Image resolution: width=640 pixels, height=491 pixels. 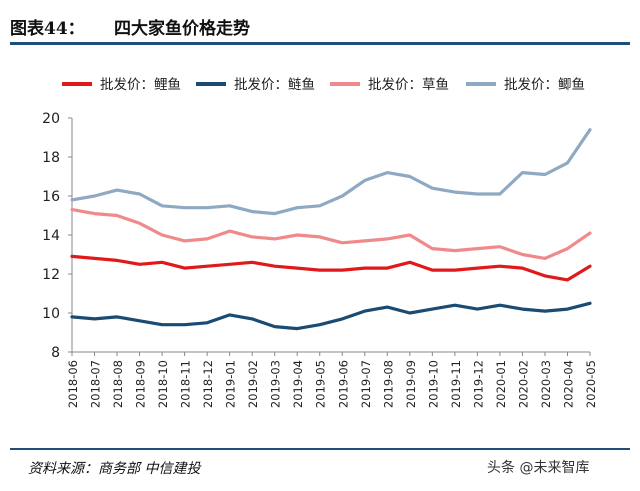 What do you see at coordinates (51, 314) in the screenshot?
I see `y-tick-label: 10` at bounding box center [51, 314].